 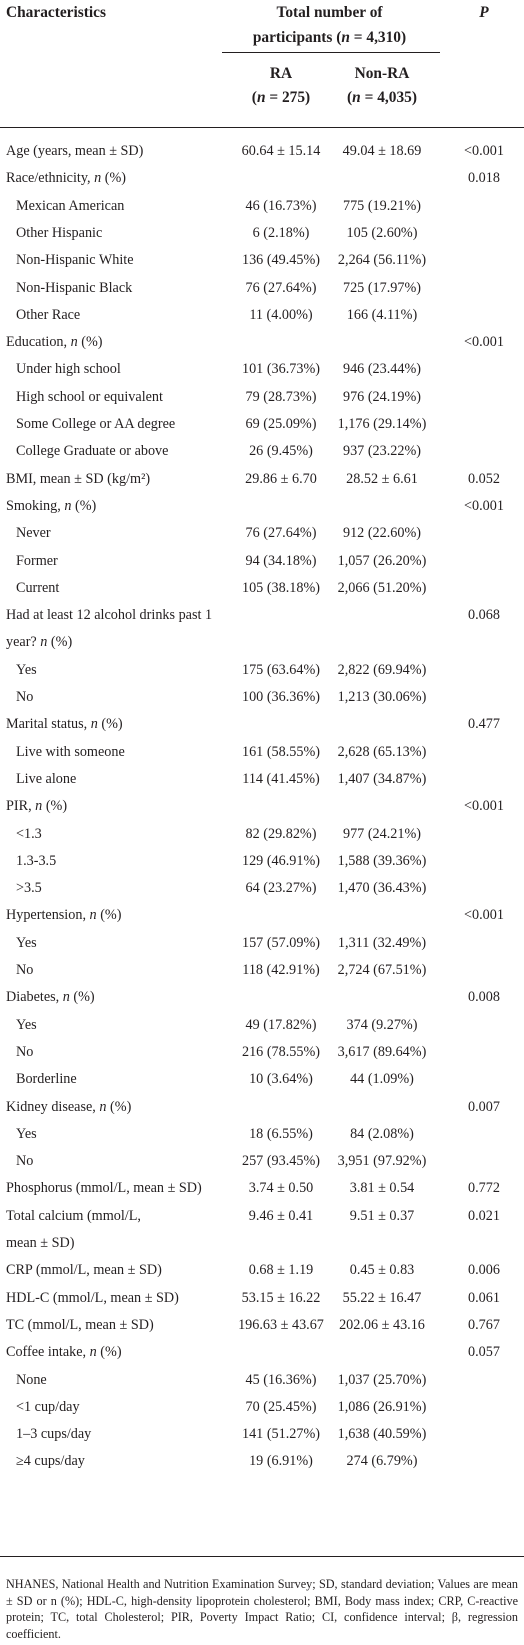 What do you see at coordinates (484, 12) in the screenshot?
I see `p-value-header: P` at bounding box center [484, 12].